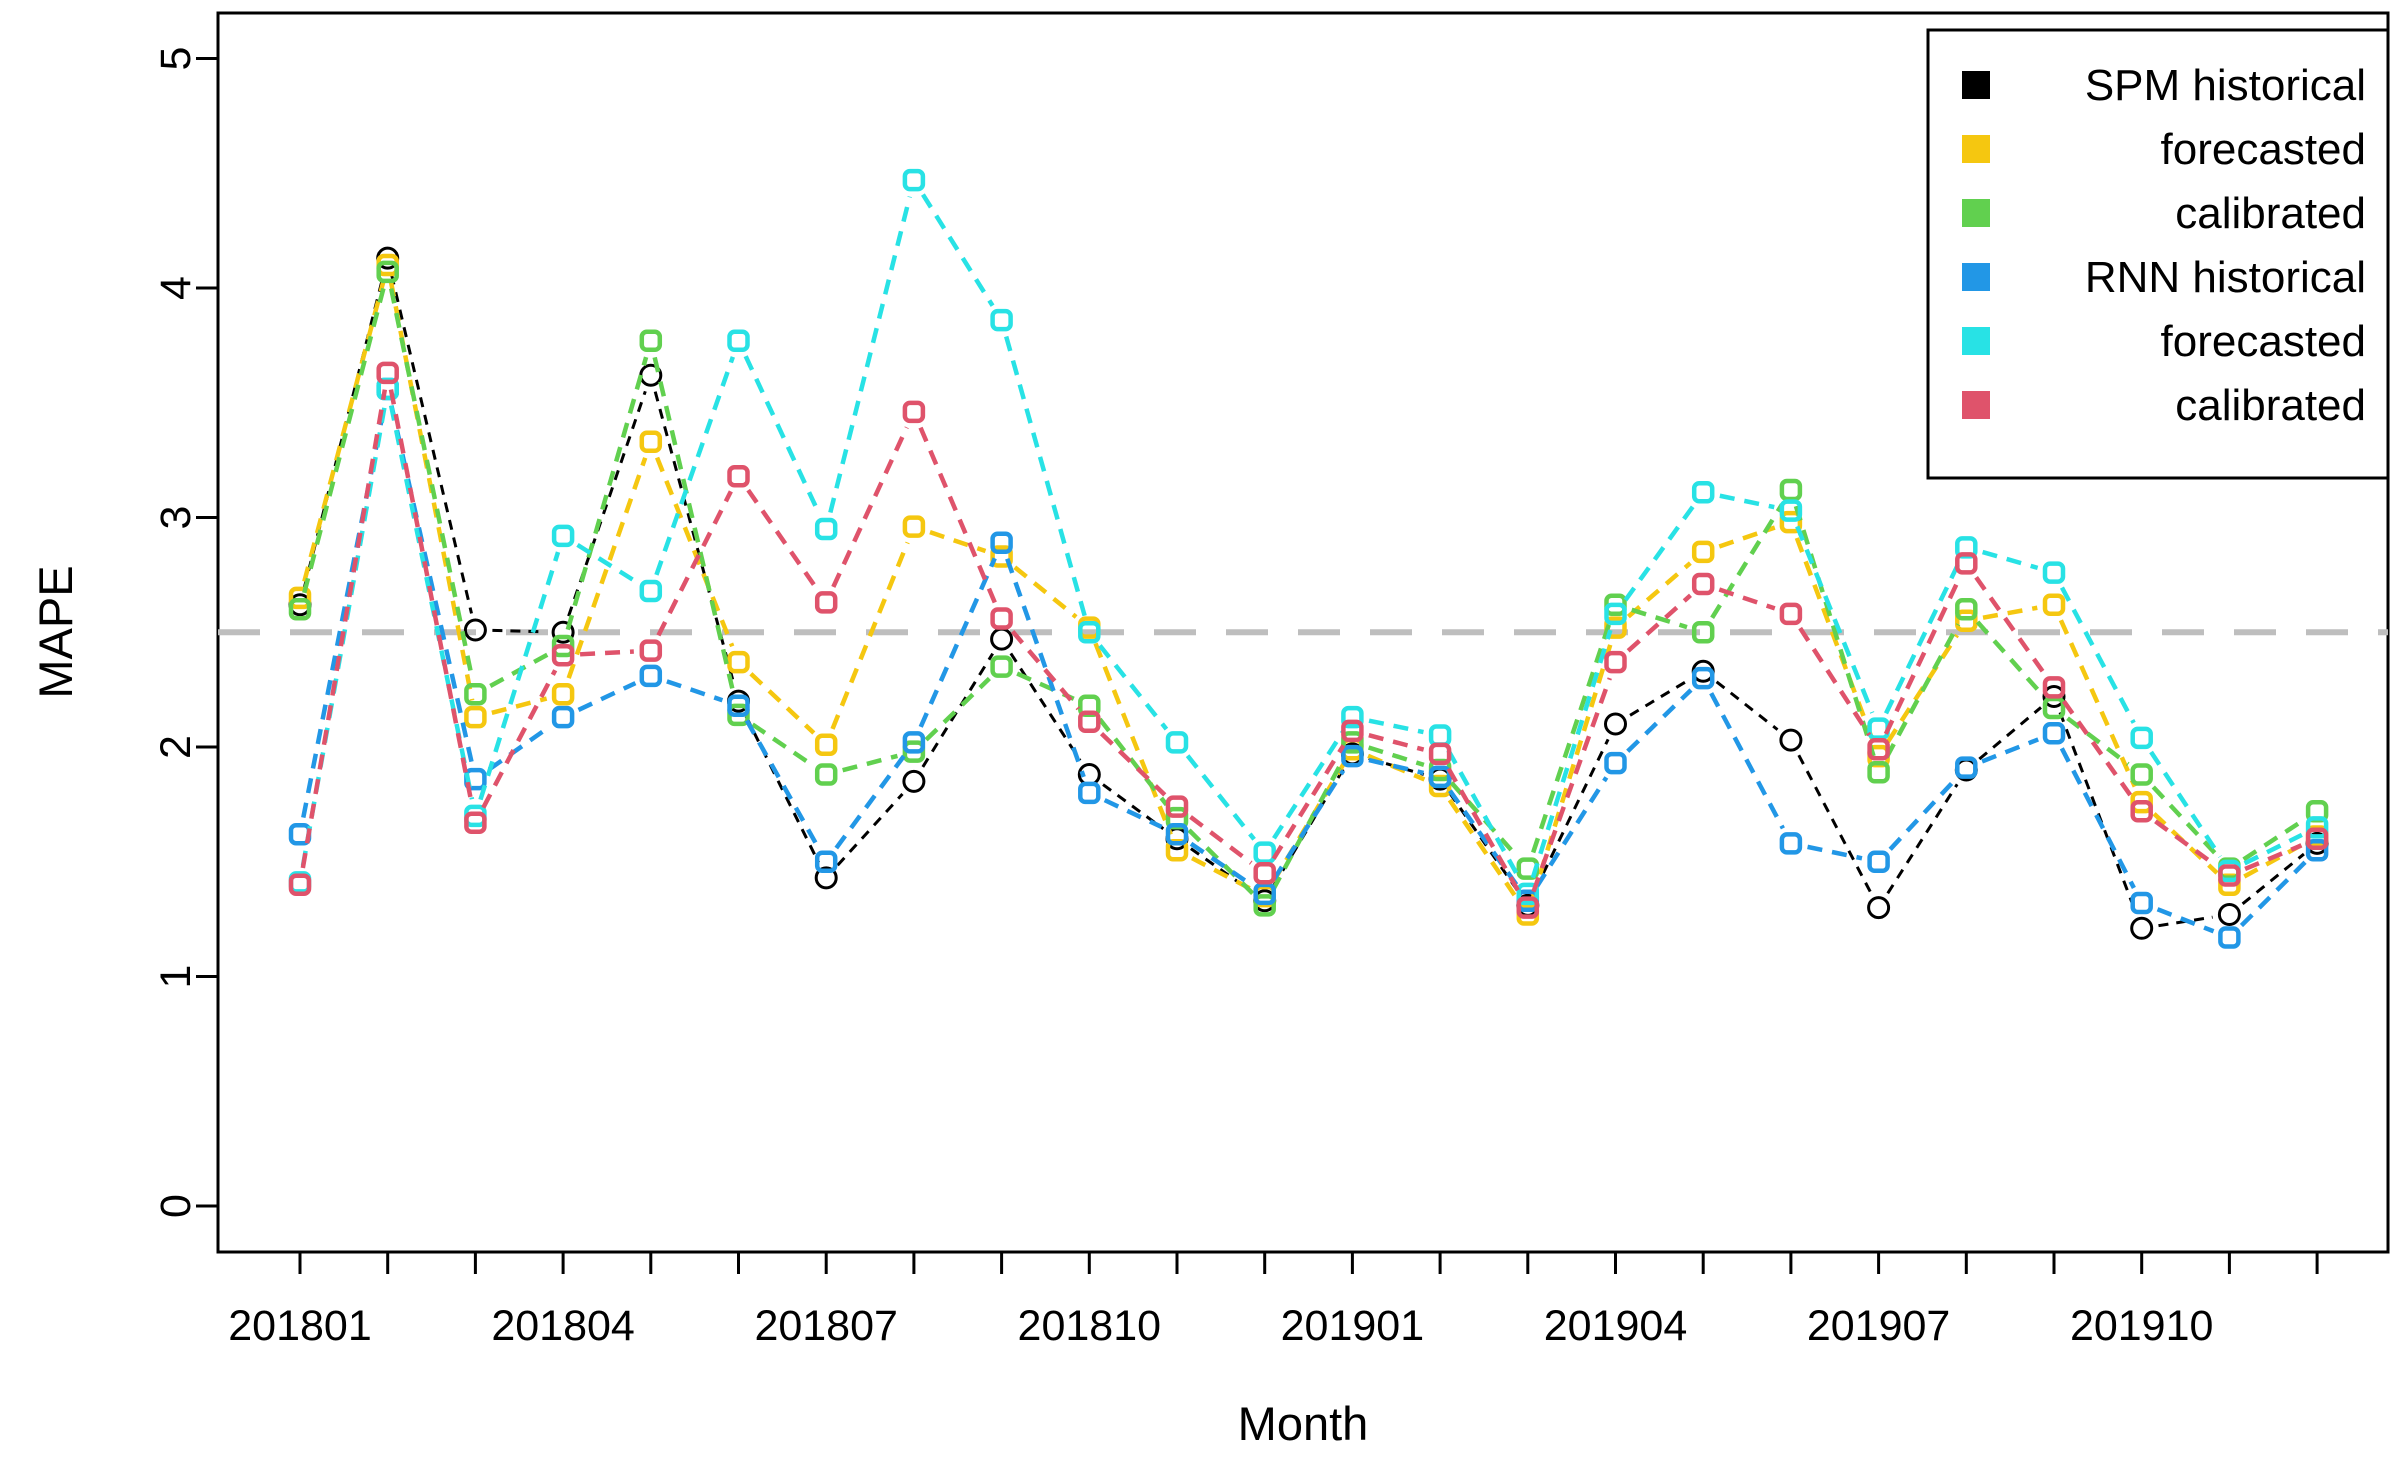 The height and width of the screenshot is (1465, 2407). I want to click on x-axis-title: Month, so click(1303, 1423).